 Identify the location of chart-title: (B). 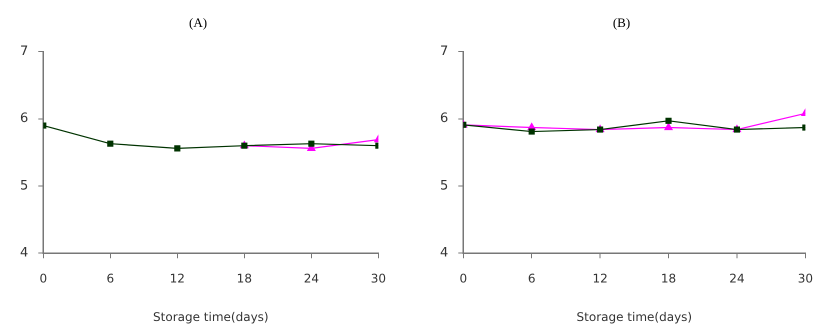
(621, 22).